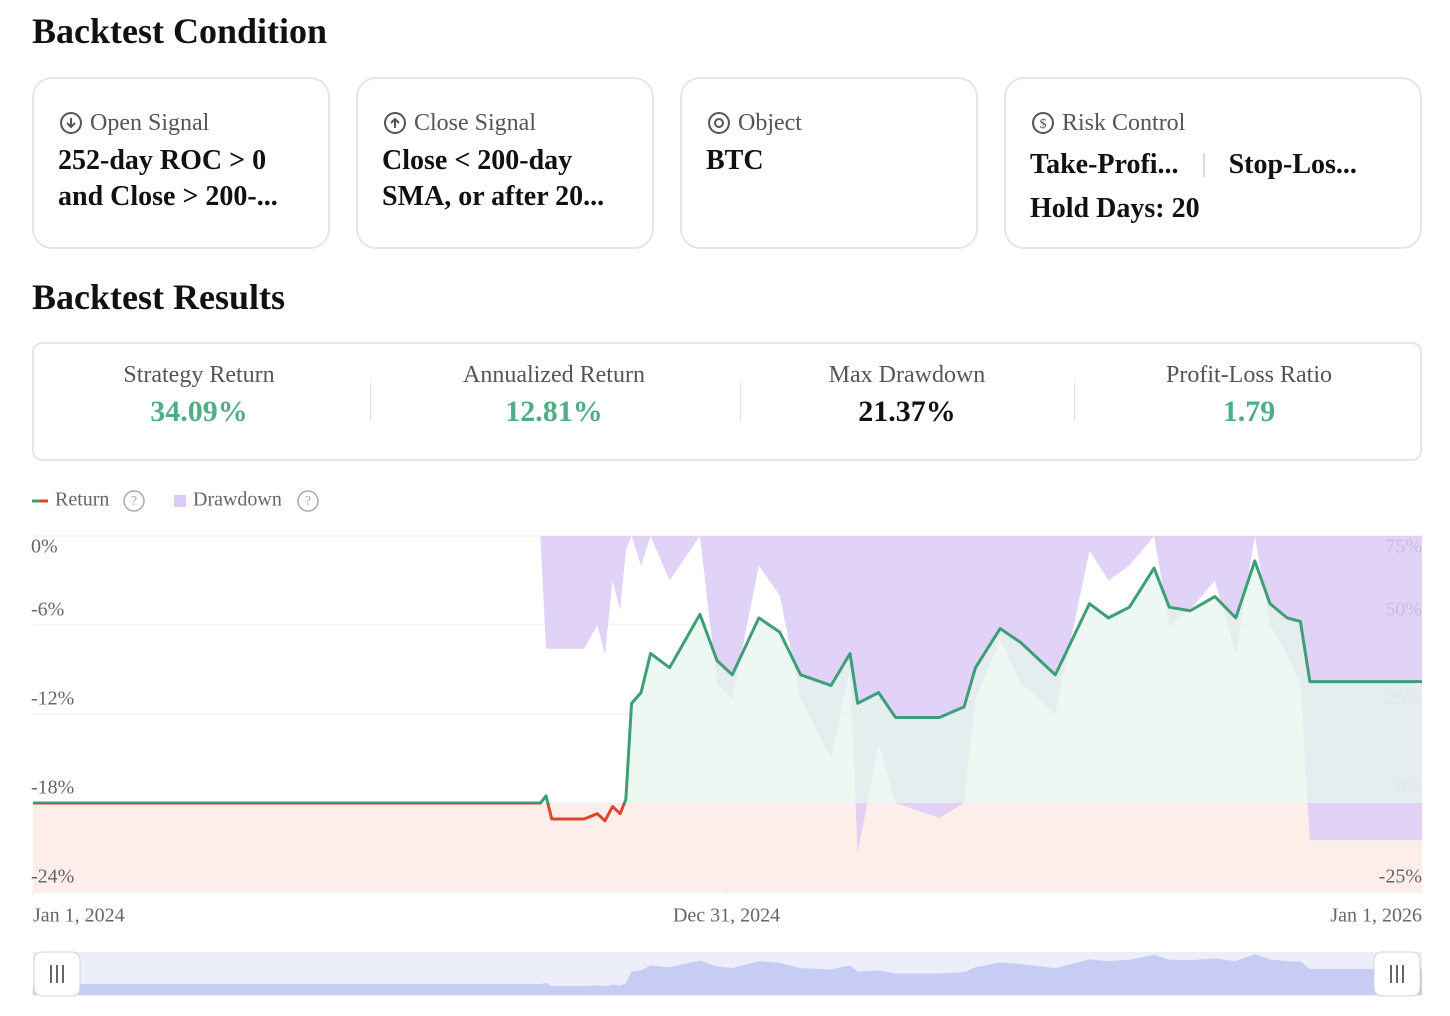 The width and height of the screenshot is (1450, 1016). What do you see at coordinates (158, 297) in the screenshot?
I see `section-title: Backtest Results` at bounding box center [158, 297].